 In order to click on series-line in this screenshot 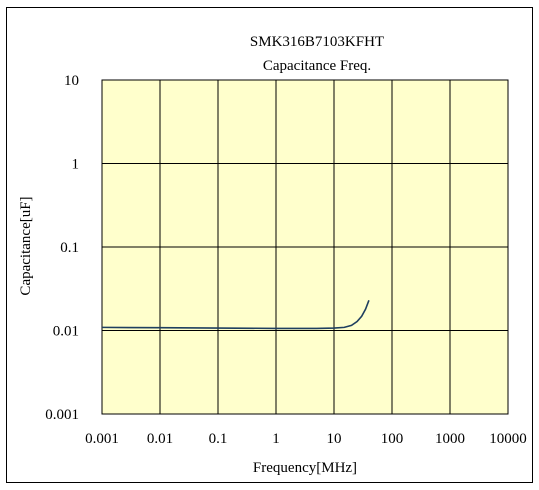, I will do `click(235, 315)`.